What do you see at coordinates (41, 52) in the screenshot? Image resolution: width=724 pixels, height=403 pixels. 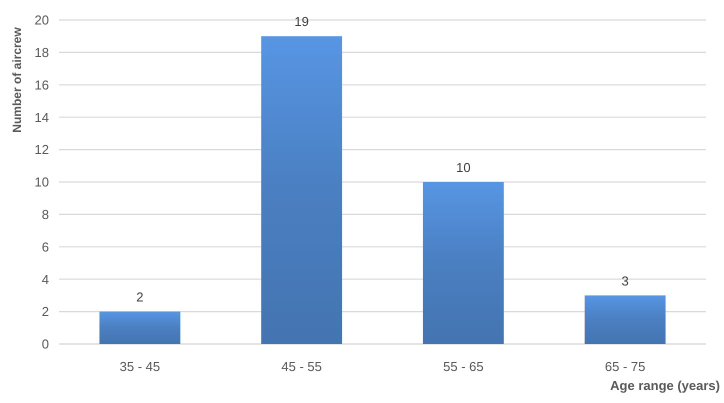 I see `y-tick-label: 18` at bounding box center [41, 52].